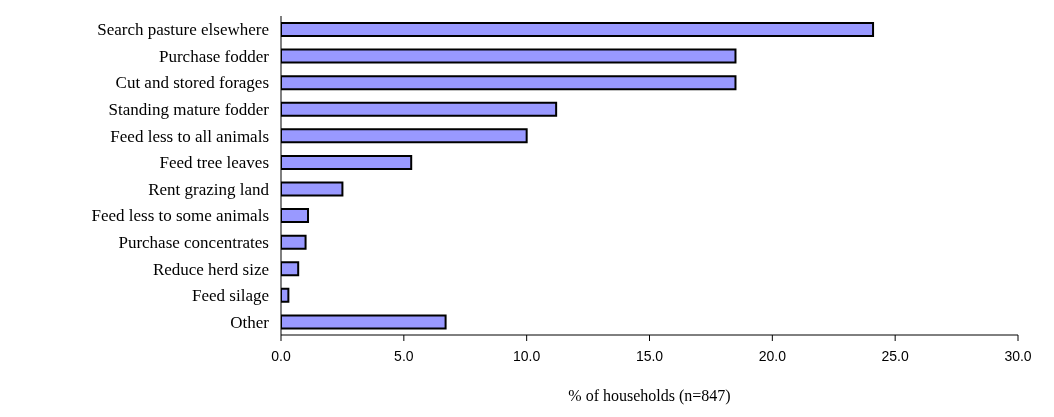  Describe the element at coordinates (404, 355) in the screenshot. I see `x-tick-label: 5.0` at that location.